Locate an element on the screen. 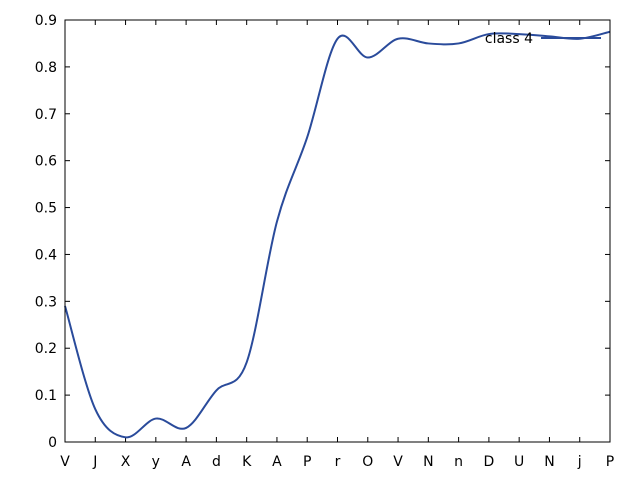 This screenshot has height=480, width=640. y-tick-label: 0 is located at coordinates (52, 443).